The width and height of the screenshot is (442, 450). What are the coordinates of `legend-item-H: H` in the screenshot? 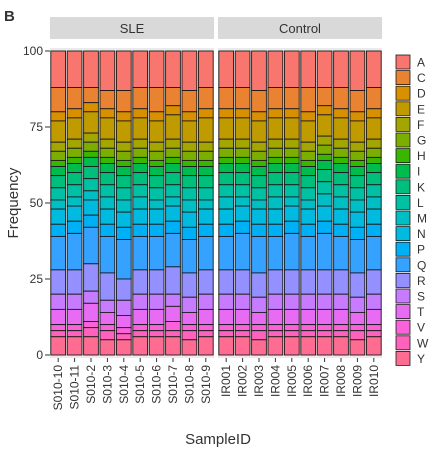 It's located at (410, 156).